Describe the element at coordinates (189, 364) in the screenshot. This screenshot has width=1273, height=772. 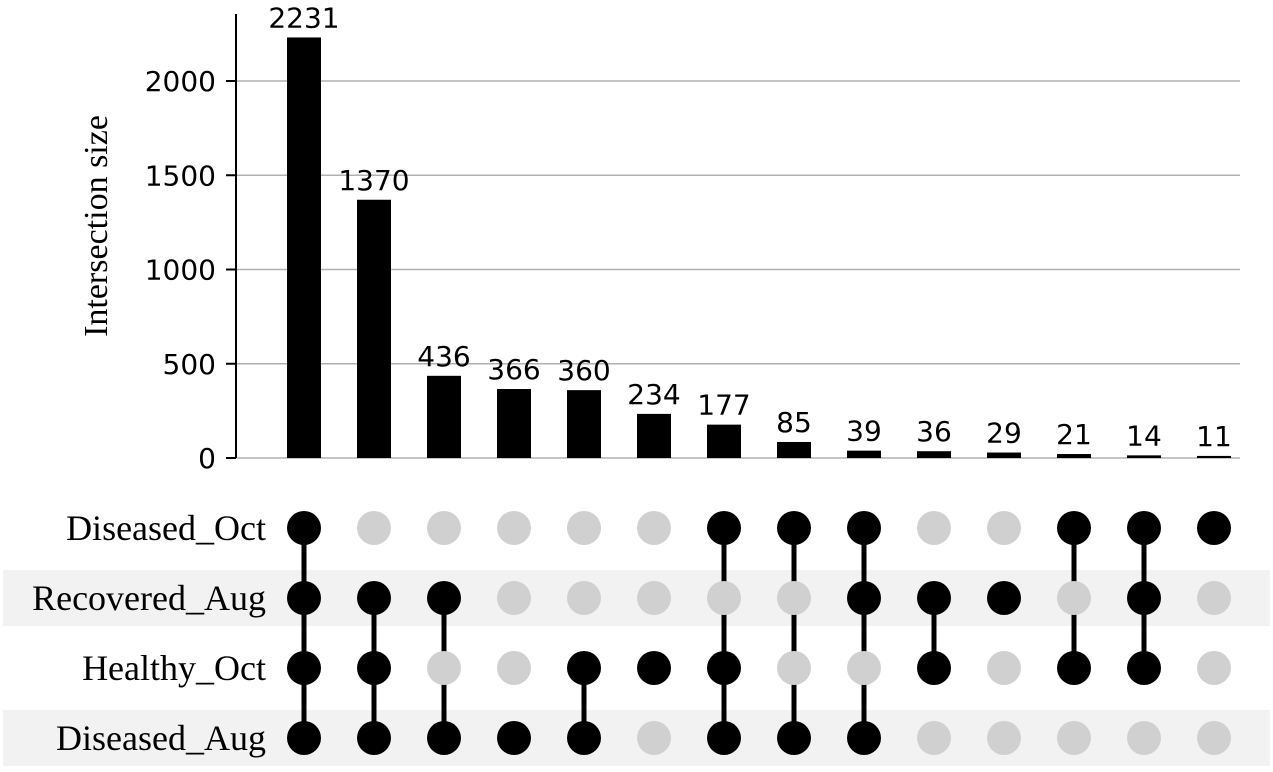
I see `y-tick-label: 500` at that location.